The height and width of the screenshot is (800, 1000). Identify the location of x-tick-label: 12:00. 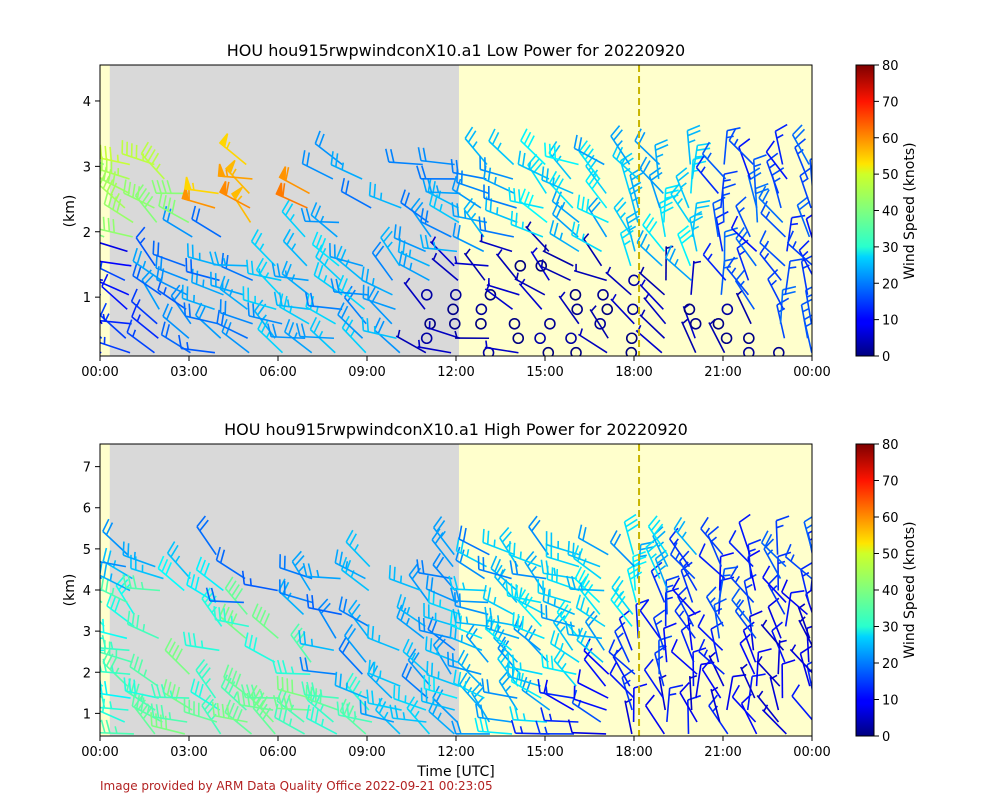
(455, 372).